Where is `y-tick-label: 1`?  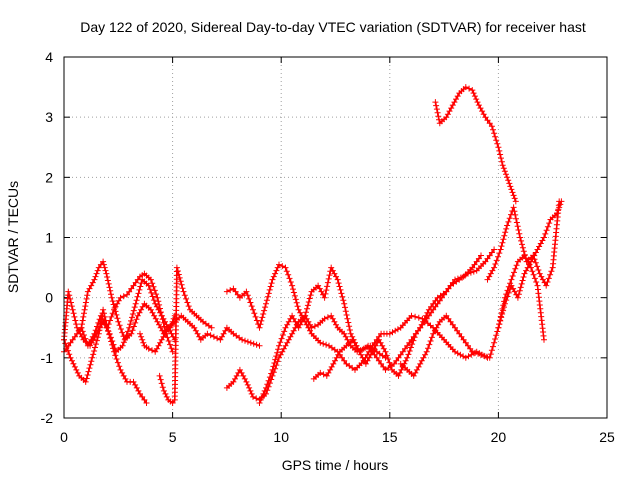
y-tick-label: 1 is located at coordinates (49, 238).